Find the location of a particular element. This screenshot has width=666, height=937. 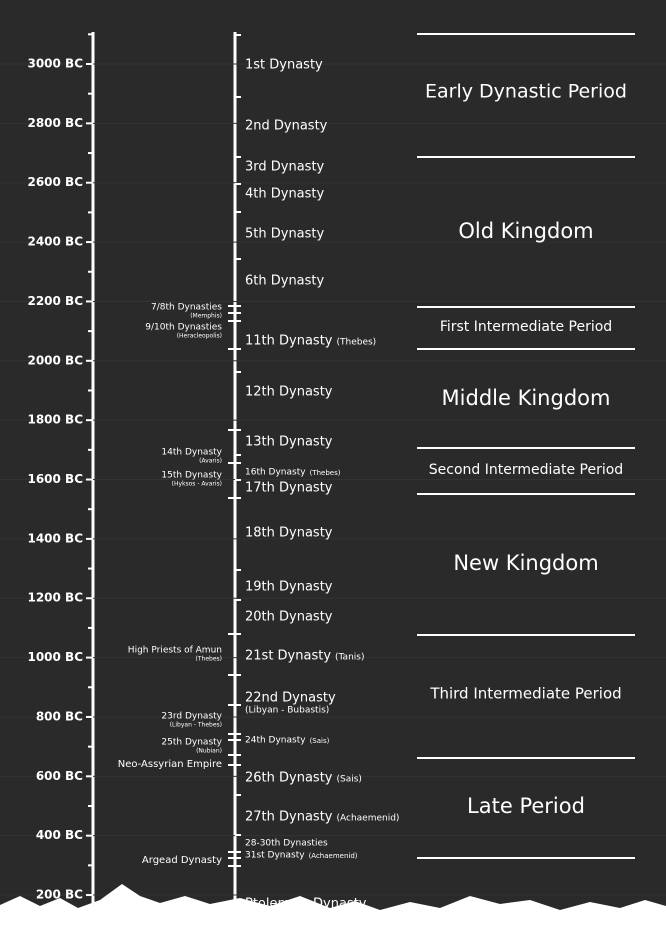

dynasty-name: 28-30th Dynasties is located at coordinates (286, 844).